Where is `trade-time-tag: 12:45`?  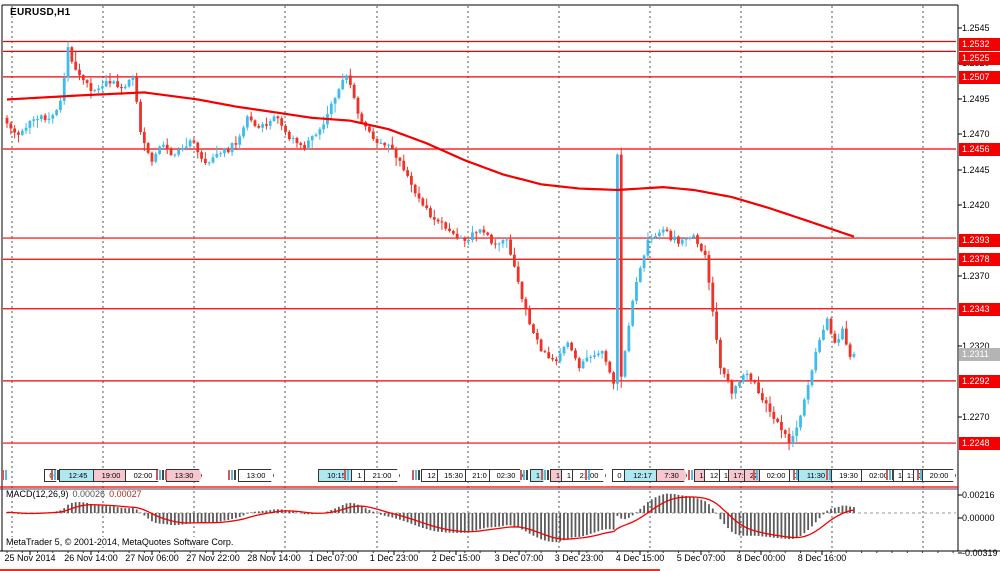
trade-time-tag: 12:45 is located at coordinates (78, 475).